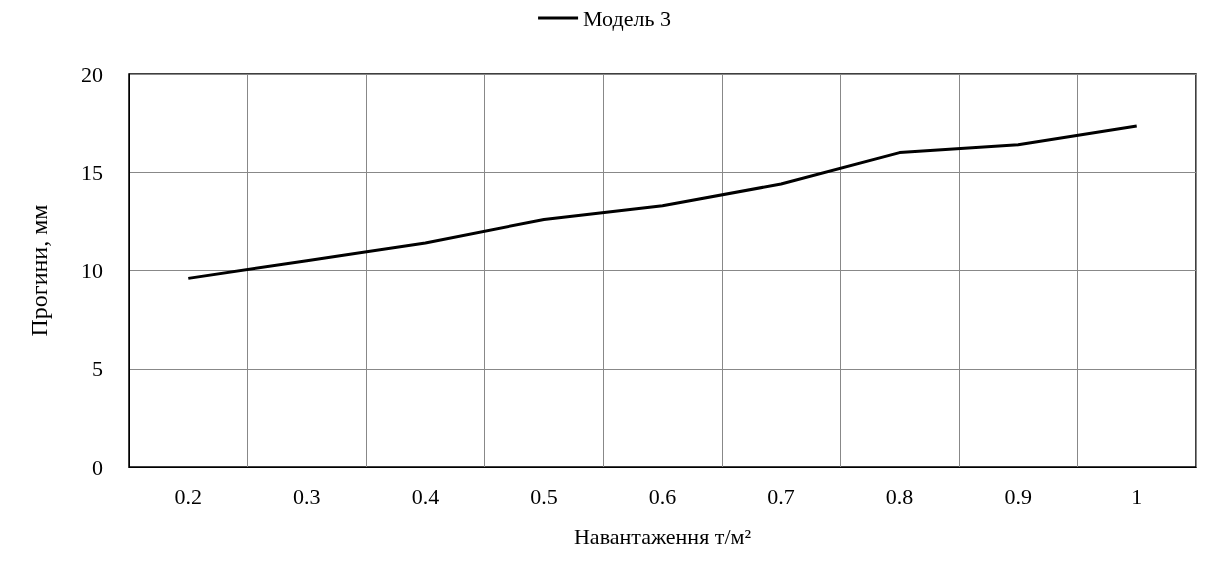 The image size is (1209, 566). I want to click on x-axis-title: Навантаження т/м², so click(662, 536).